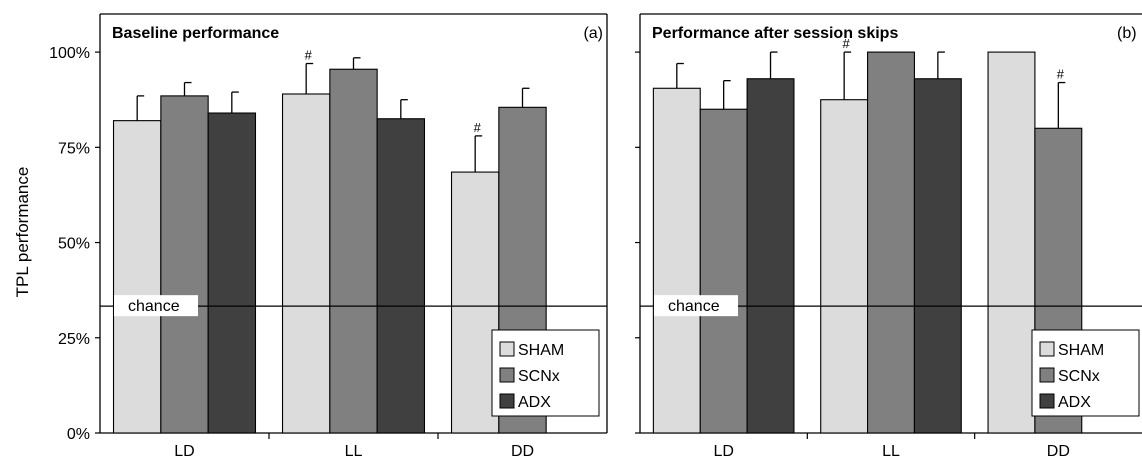 This screenshot has width=1142, height=462. What do you see at coordinates (593, 33) in the screenshot?
I see `panel-label: (a)` at bounding box center [593, 33].